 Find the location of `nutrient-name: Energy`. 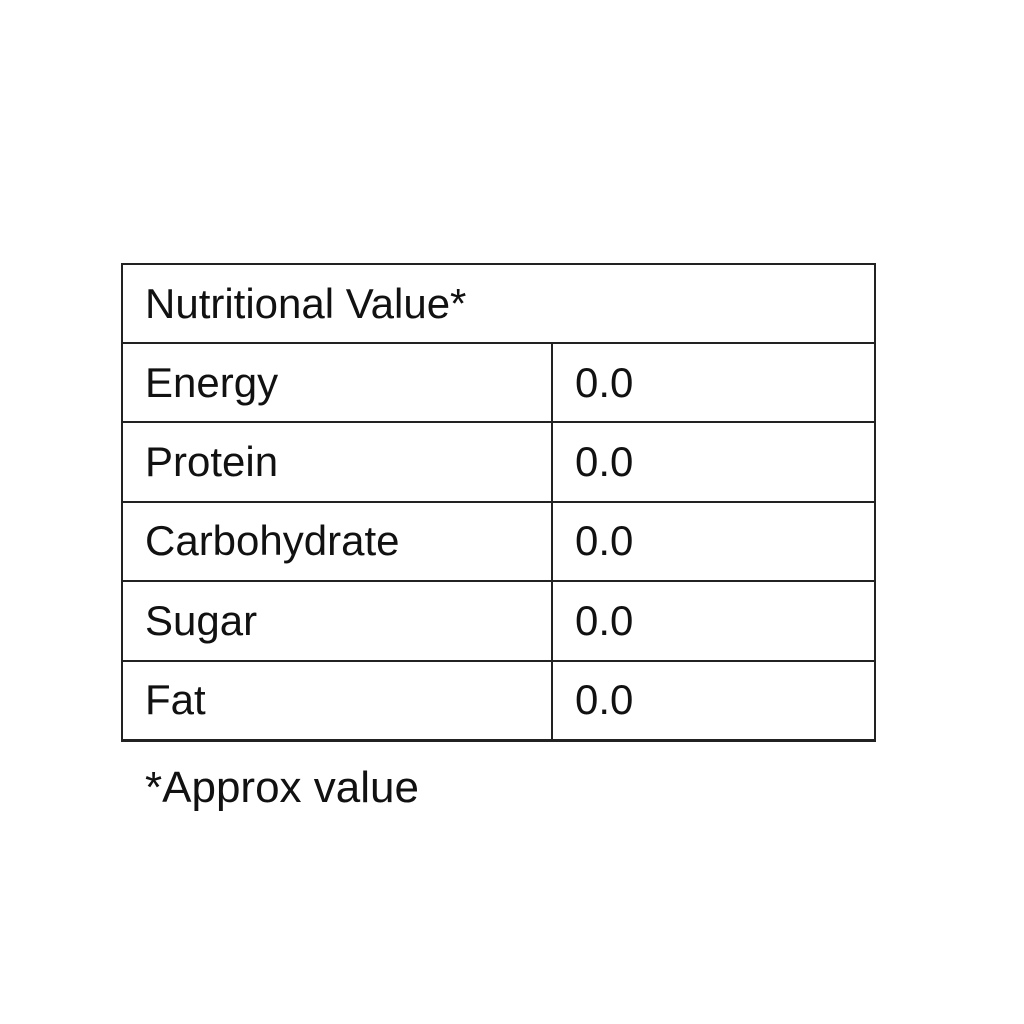

nutrient-name: Energy is located at coordinates (212, 382).